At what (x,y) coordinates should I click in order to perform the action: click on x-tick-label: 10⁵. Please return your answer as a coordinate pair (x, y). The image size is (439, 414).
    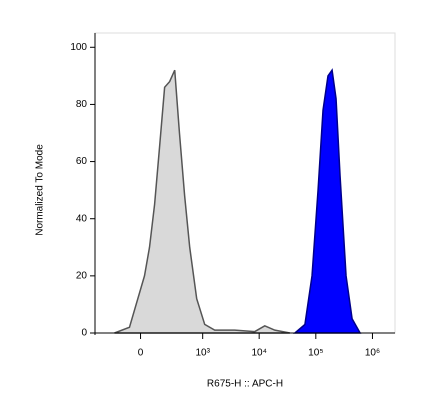
    Looking at the image, I should click on (315, 353).